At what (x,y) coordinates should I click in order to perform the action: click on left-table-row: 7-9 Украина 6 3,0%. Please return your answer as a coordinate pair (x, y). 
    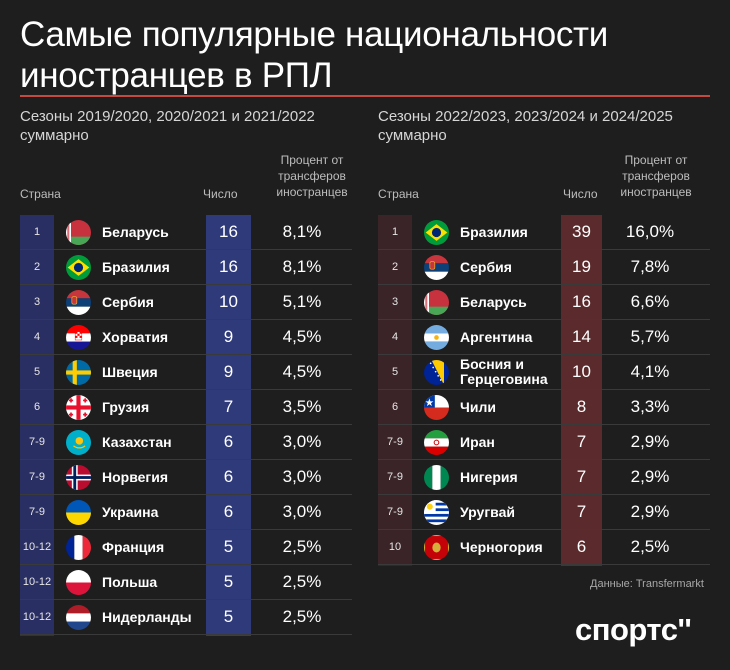
    Looking at the image, I should click on (186, 512).